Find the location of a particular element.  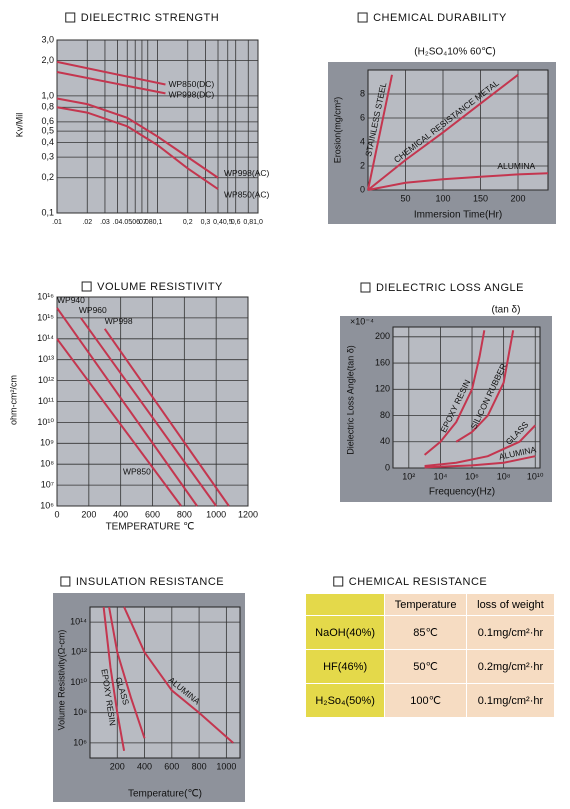

x-tick-label: .06 is located at coordinates (135, 222).